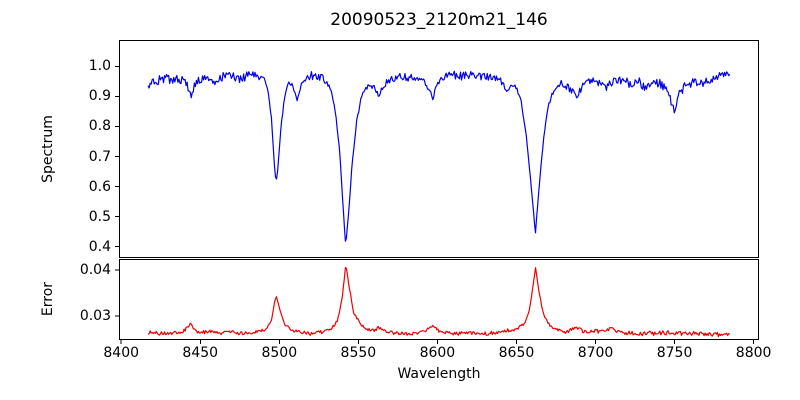  Describe the element at coordinates (48, 149) in the screenshot. I see `y-axis-label-spectrum: Spectrum` at that location.